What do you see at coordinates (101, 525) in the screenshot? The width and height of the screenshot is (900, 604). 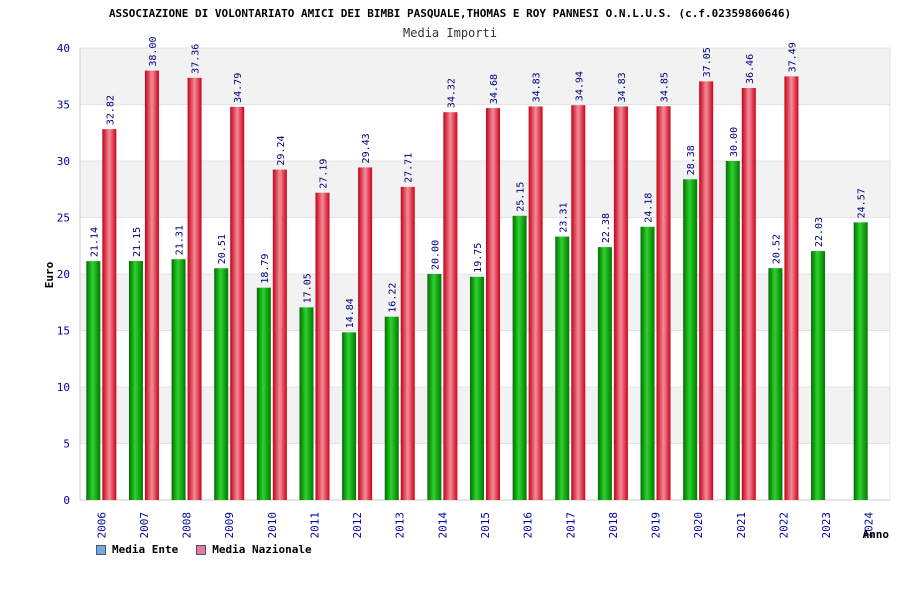 I see `x-tick-label: 2006` at bounding box center [101, 525].